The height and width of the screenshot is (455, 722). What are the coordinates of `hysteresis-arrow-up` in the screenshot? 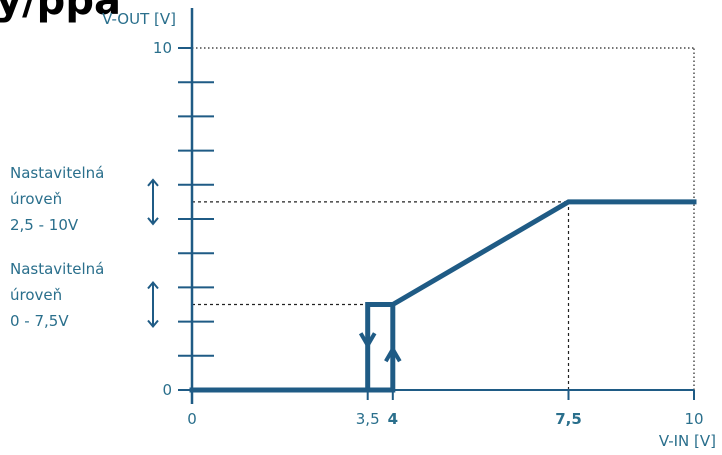 It's located at (393, 354).